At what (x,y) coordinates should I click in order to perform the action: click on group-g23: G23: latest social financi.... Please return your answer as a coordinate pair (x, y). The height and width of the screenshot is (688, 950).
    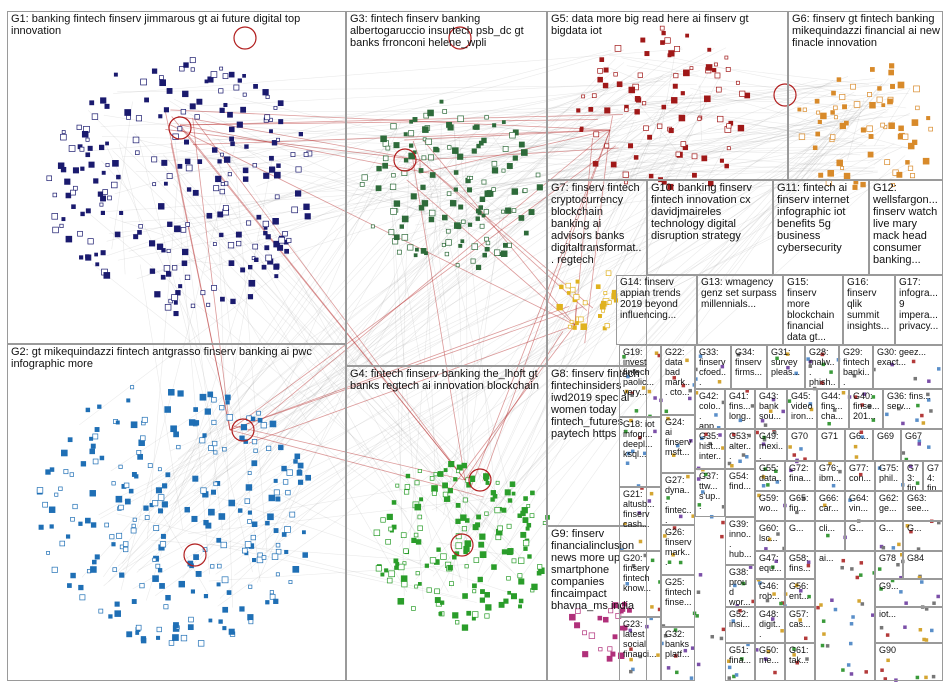
    Looking at the image, I should click on (640, 649).